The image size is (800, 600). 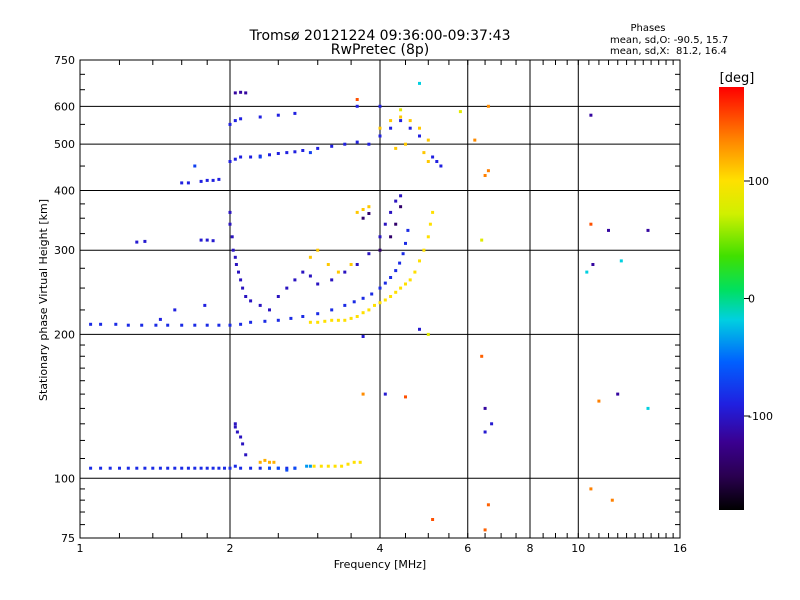 What do you see at coordinates (68, 538) in the screenshot?
I see `y-tick-label: 75` at bounding box center [68, 538].